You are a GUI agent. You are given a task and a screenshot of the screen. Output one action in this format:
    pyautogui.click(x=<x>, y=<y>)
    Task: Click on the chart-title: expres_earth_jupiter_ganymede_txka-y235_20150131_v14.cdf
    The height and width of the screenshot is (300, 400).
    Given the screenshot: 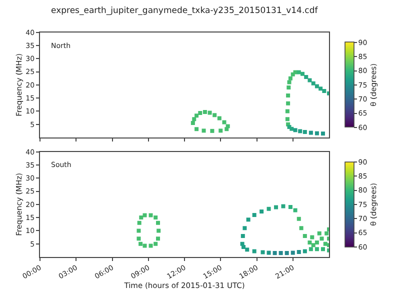 What is the action you would take?
    pyautogui.click(x=185, y=11)
    